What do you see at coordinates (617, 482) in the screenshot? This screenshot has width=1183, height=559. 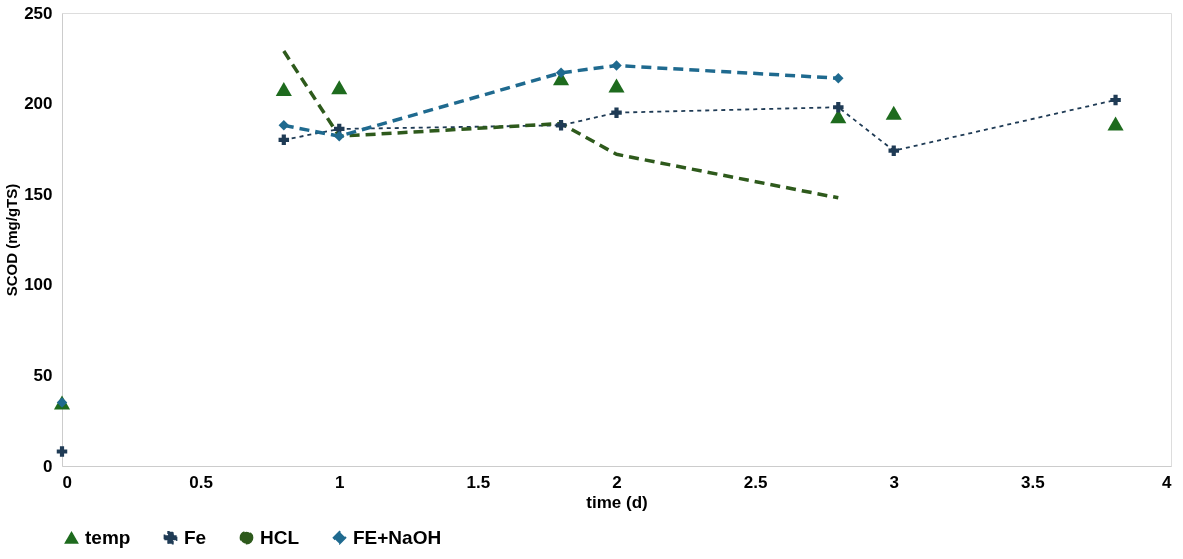 I see `x-tick-label: 2` at bounding box center [617, 482].